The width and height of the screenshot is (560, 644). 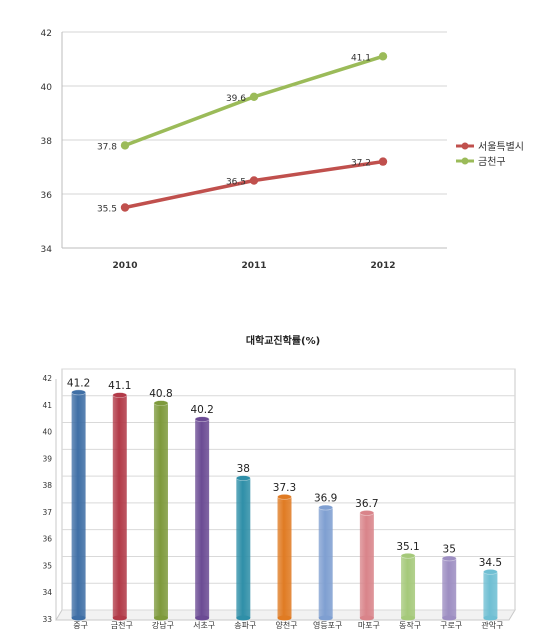 What do you see at coordinates (286, 625) in the screenshot?
I see `x-tick-label: 양천구` at bounding box center [286, 625].